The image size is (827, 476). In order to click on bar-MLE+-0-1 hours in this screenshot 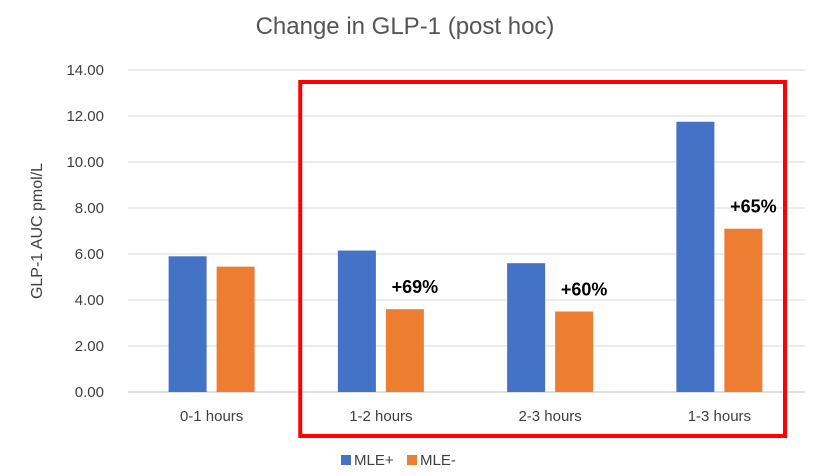, I will do `click(187, 324)`.